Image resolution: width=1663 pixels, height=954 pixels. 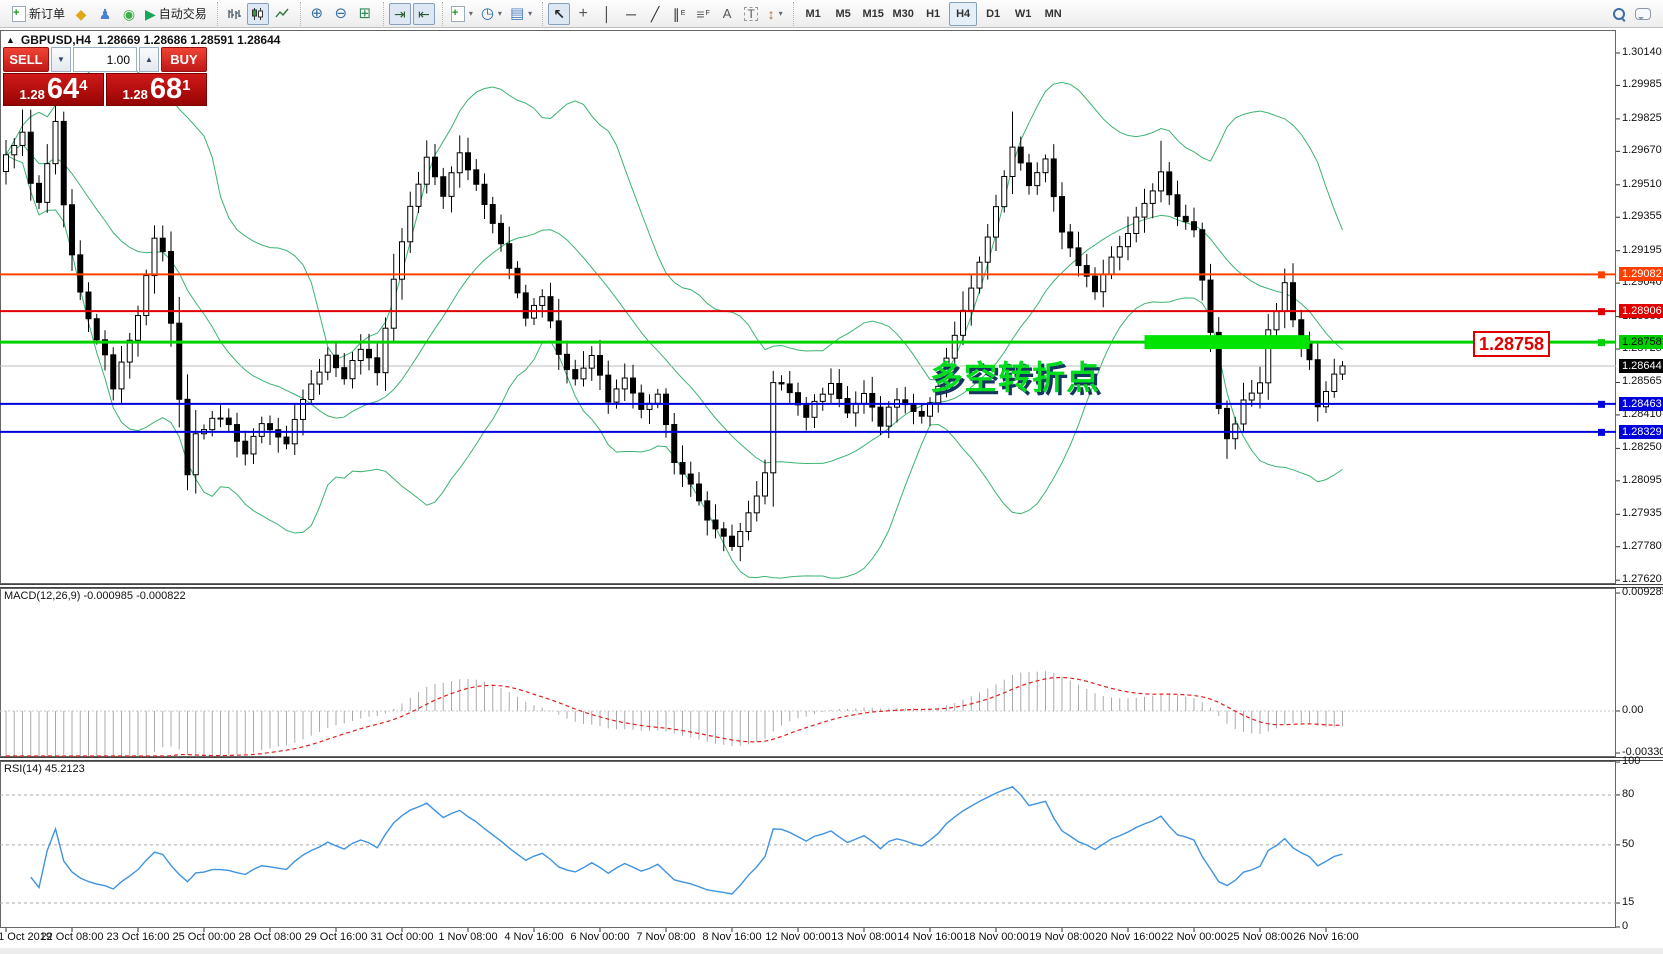 I want to click on volume-decrease-button: ▼, so click(x=61, y=59).